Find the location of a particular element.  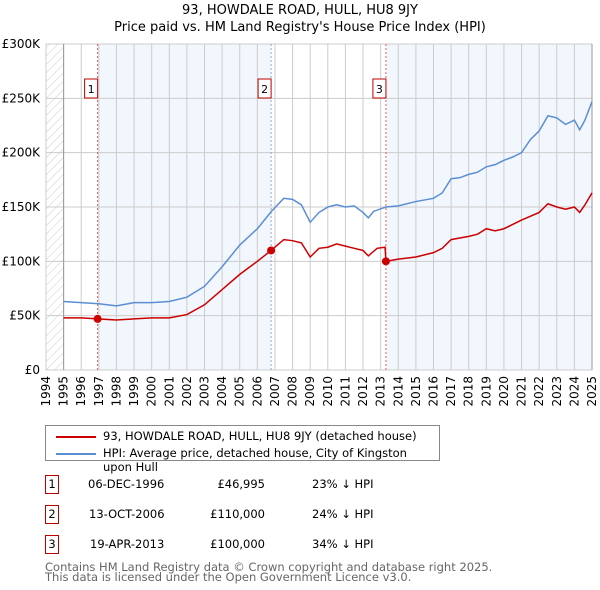

x-tick-label: 1996 is located at coordinates (81, 391).